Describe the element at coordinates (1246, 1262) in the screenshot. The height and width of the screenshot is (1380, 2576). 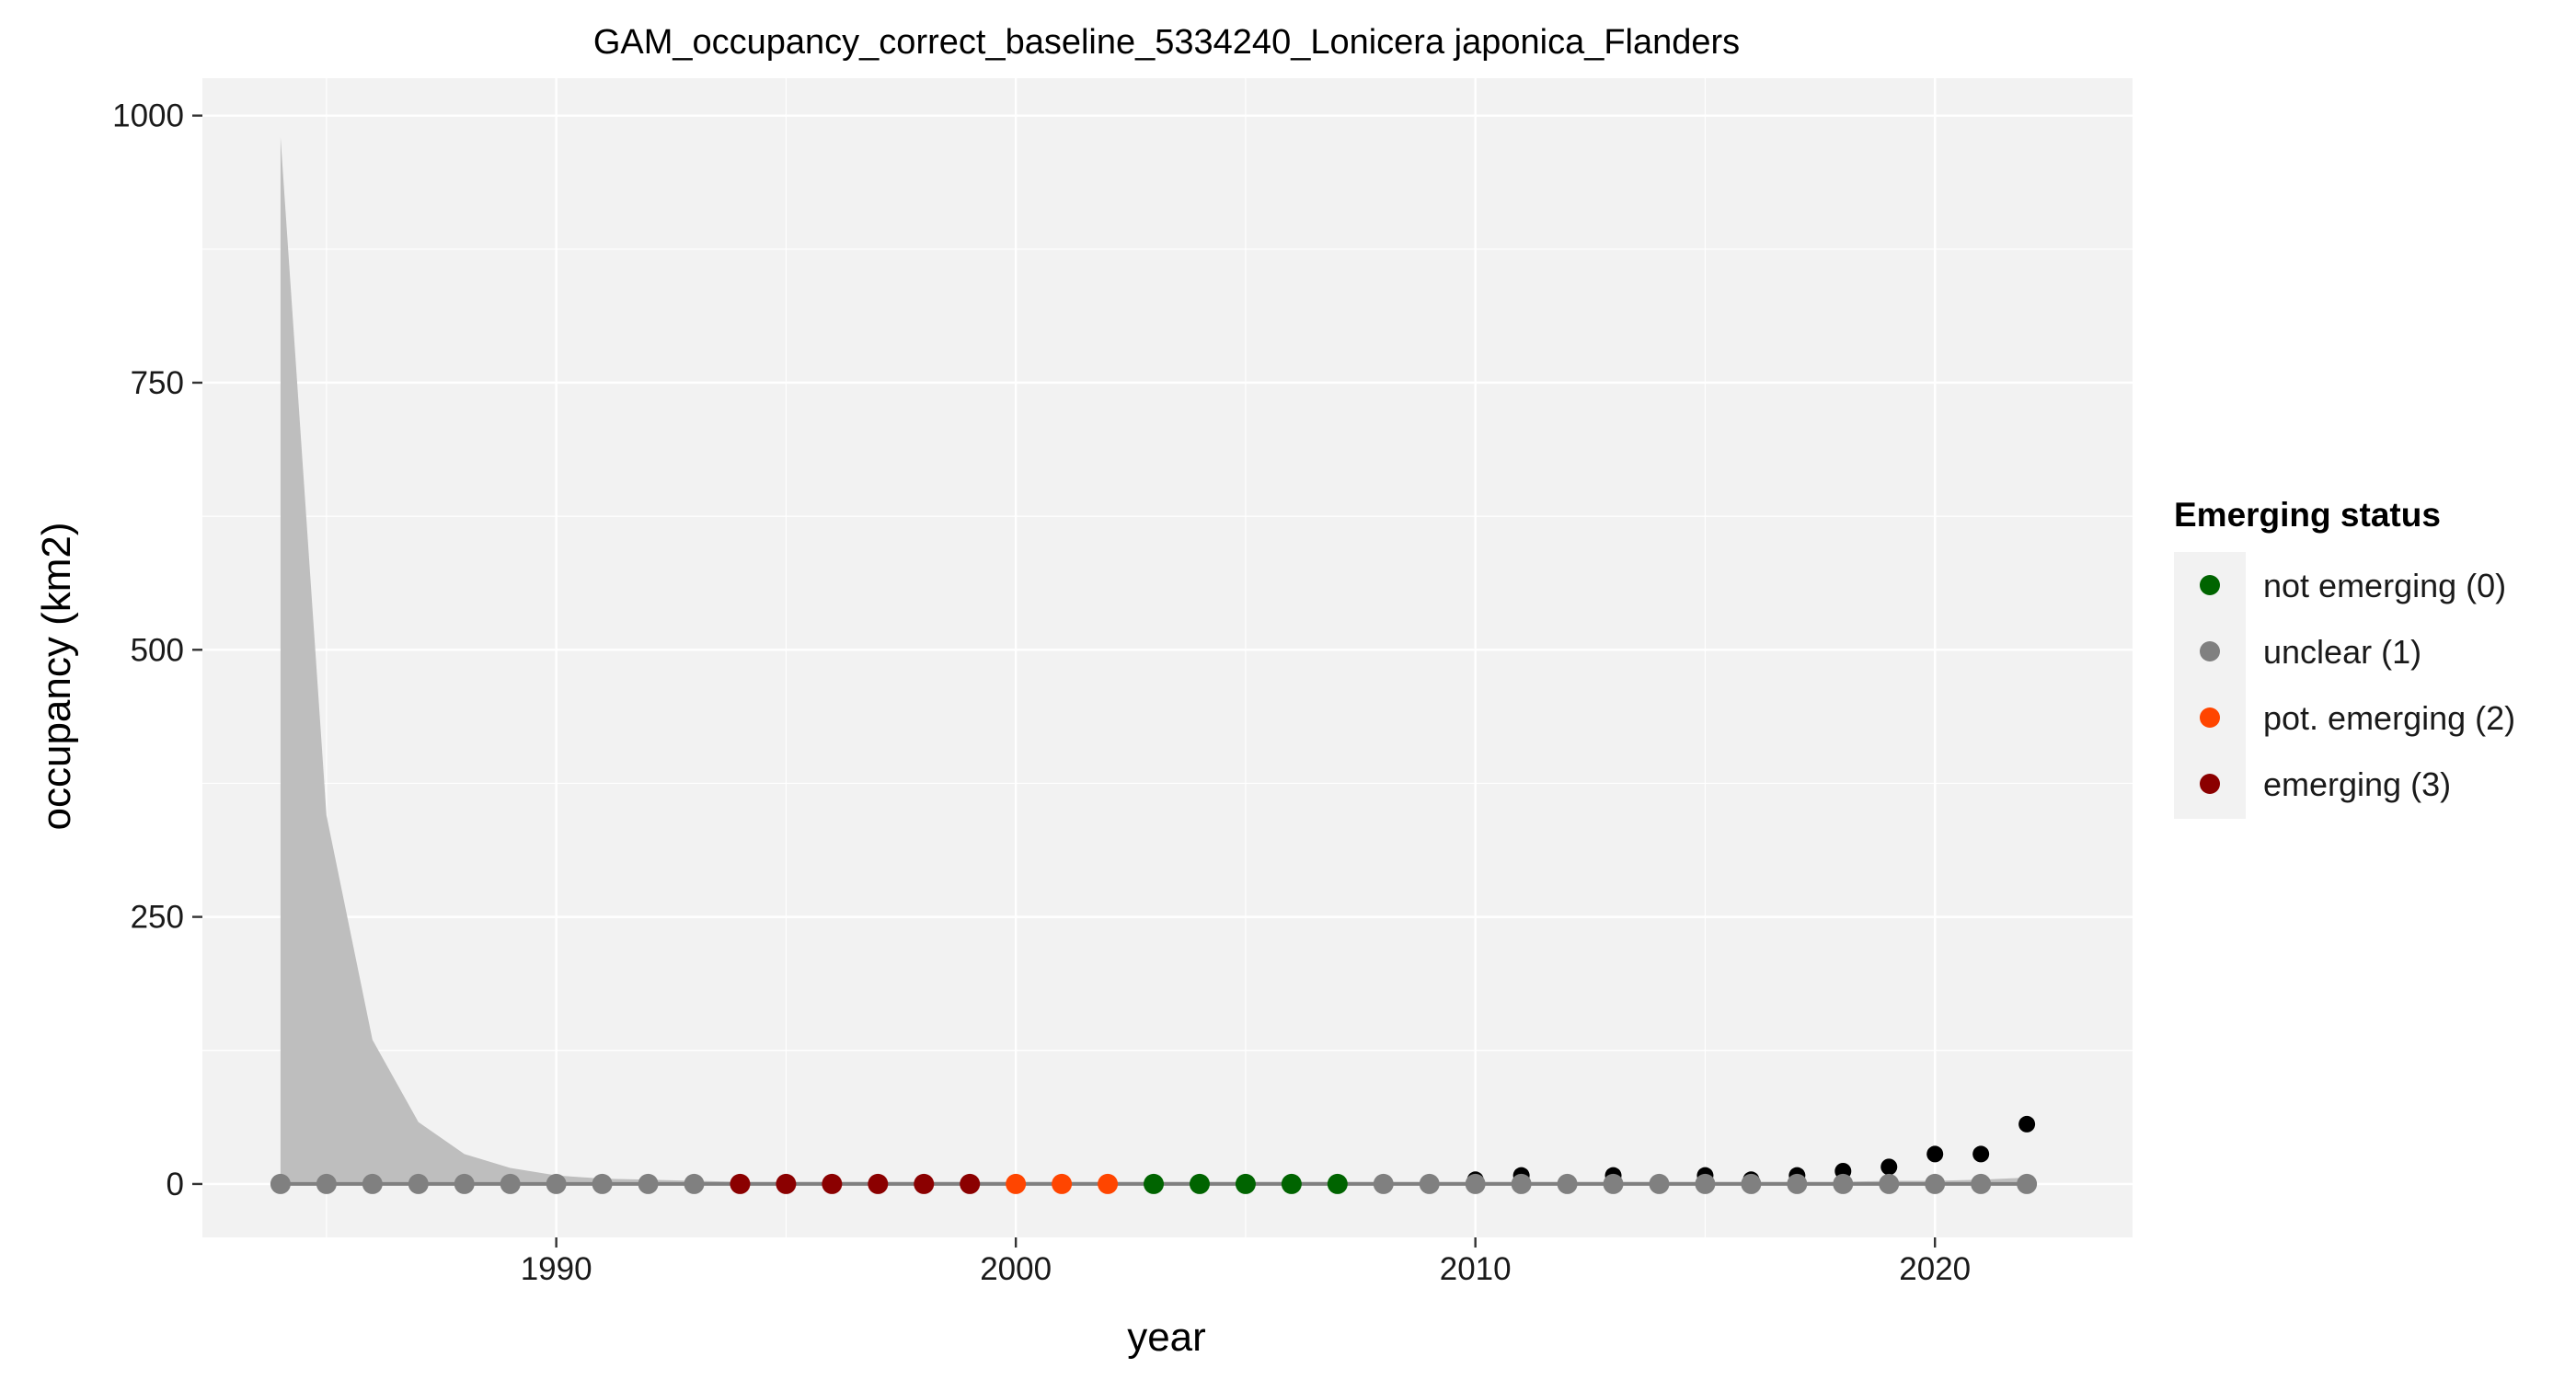
I see `x-axis: 1990 2000 2010 2020` at that location.